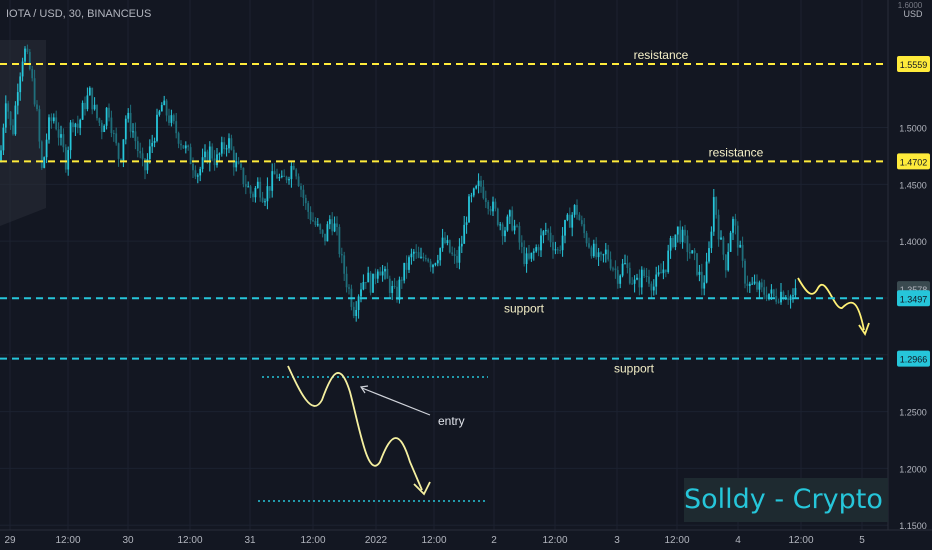  I want to click on entry-label: entry, so click(451, 421).